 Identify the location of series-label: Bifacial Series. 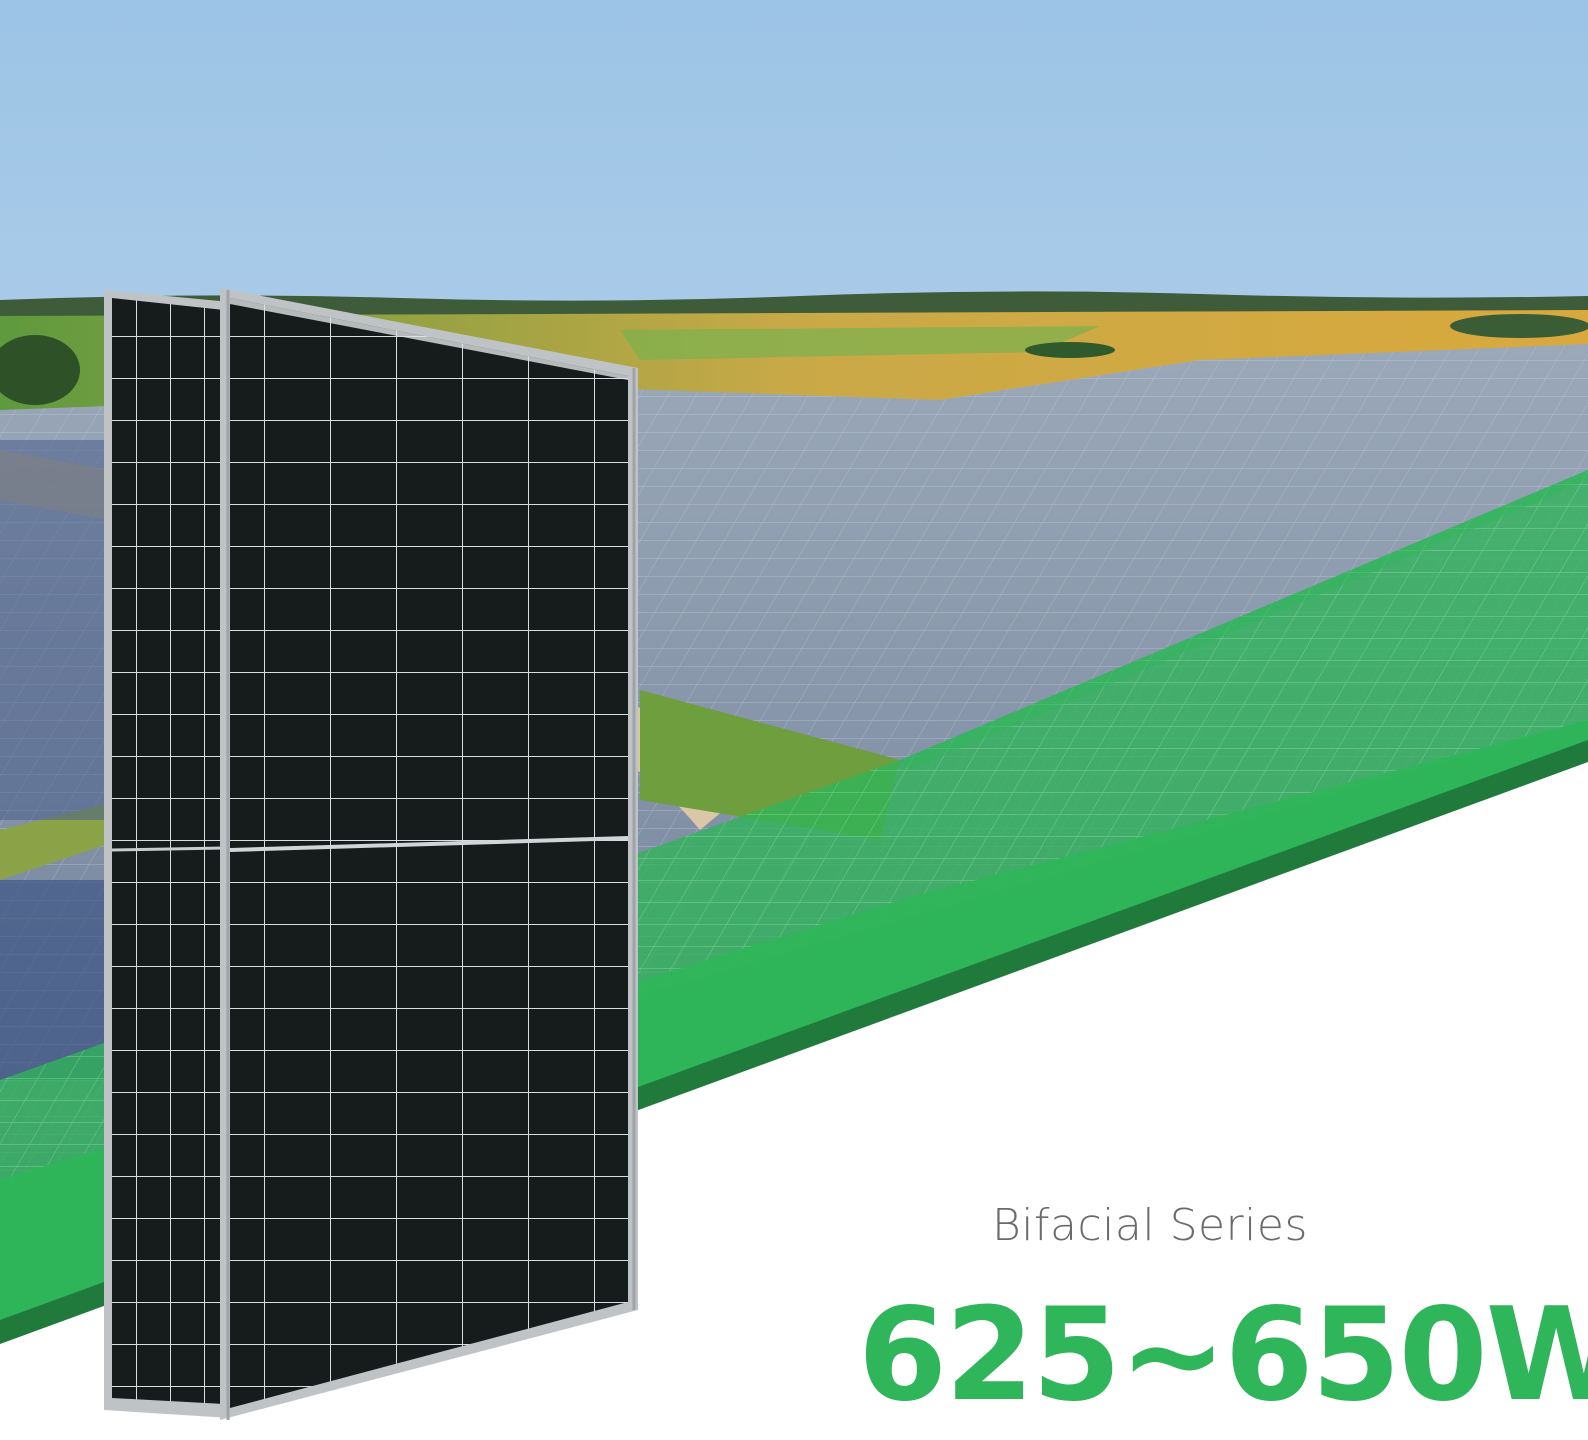
(1150, 1225).